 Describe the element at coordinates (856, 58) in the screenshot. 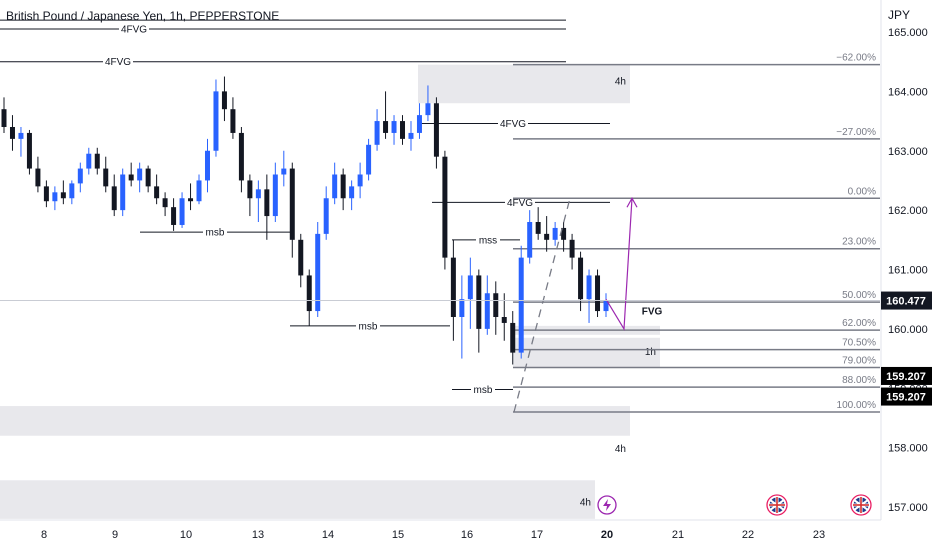

I see `fib-label: −62.00%` at that location.